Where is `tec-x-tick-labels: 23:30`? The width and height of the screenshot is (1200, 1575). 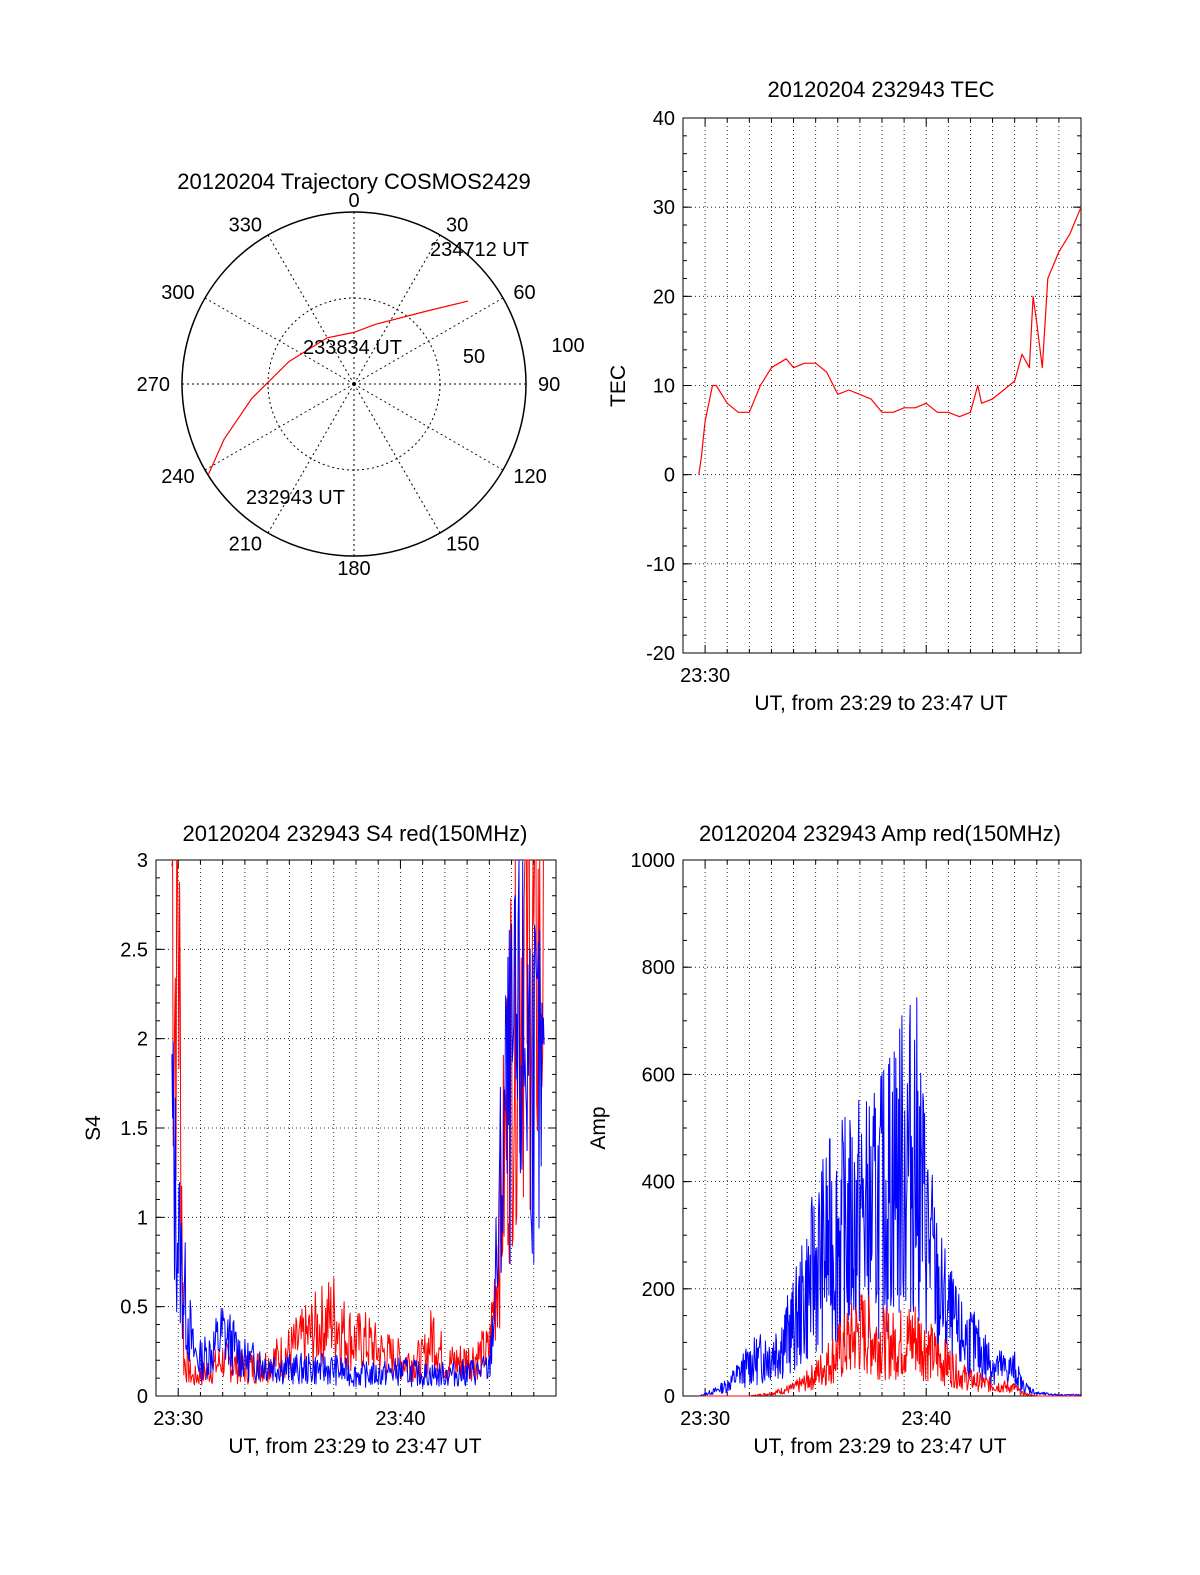 tec-x-tick-labels: 23:30 is located at coordinates (705, 676).